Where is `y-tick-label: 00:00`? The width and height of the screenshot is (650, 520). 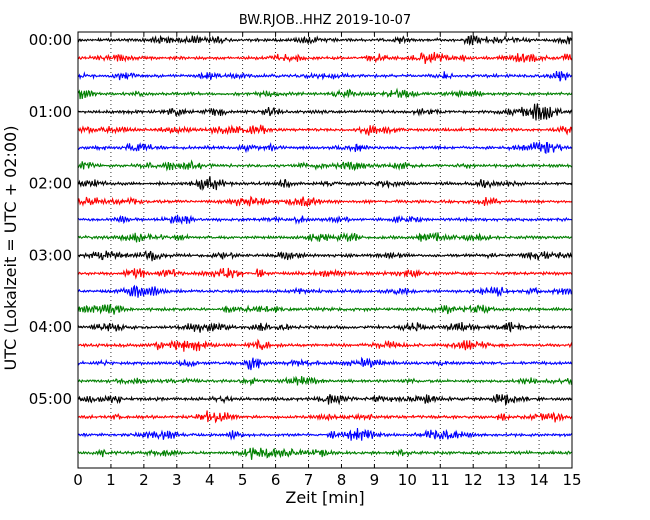 y-tick-label: 00:00 is located at coordinates (50, 40).